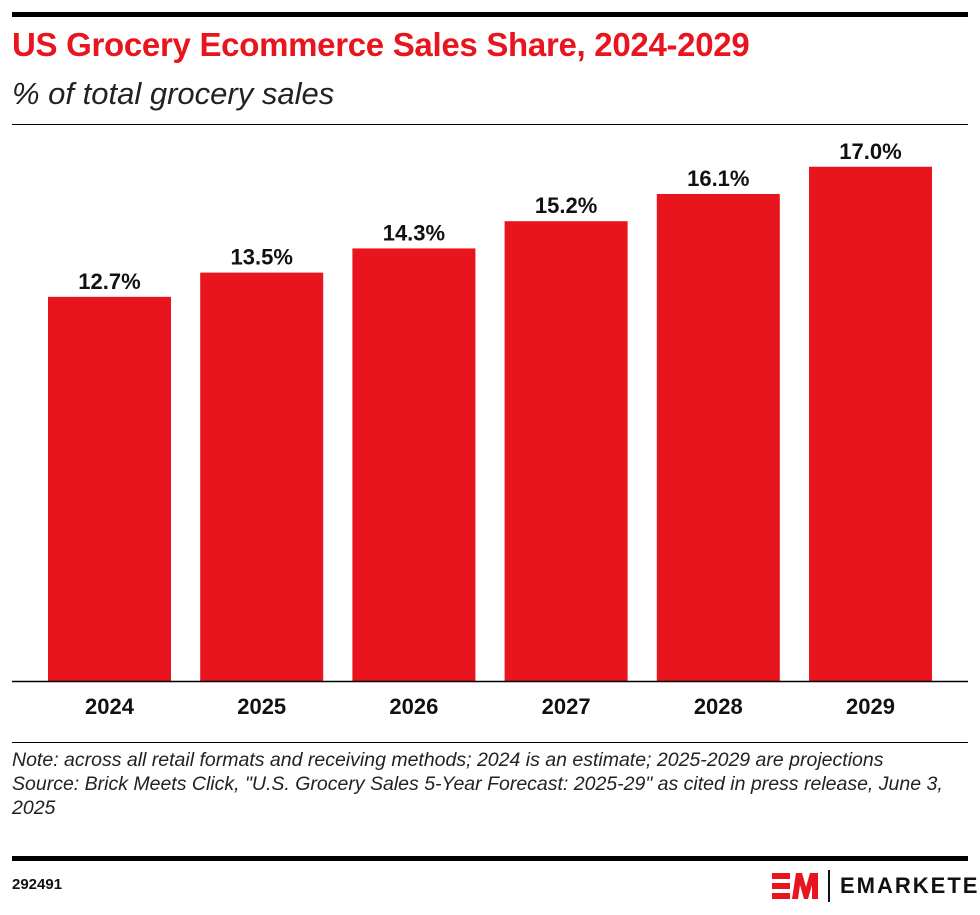 Image resolution: width=980 pixels, height=915 pixels. Describe the element at coordinates (910, 885) in the screenshot. I see `brand-name: EMARKETER` at that location.